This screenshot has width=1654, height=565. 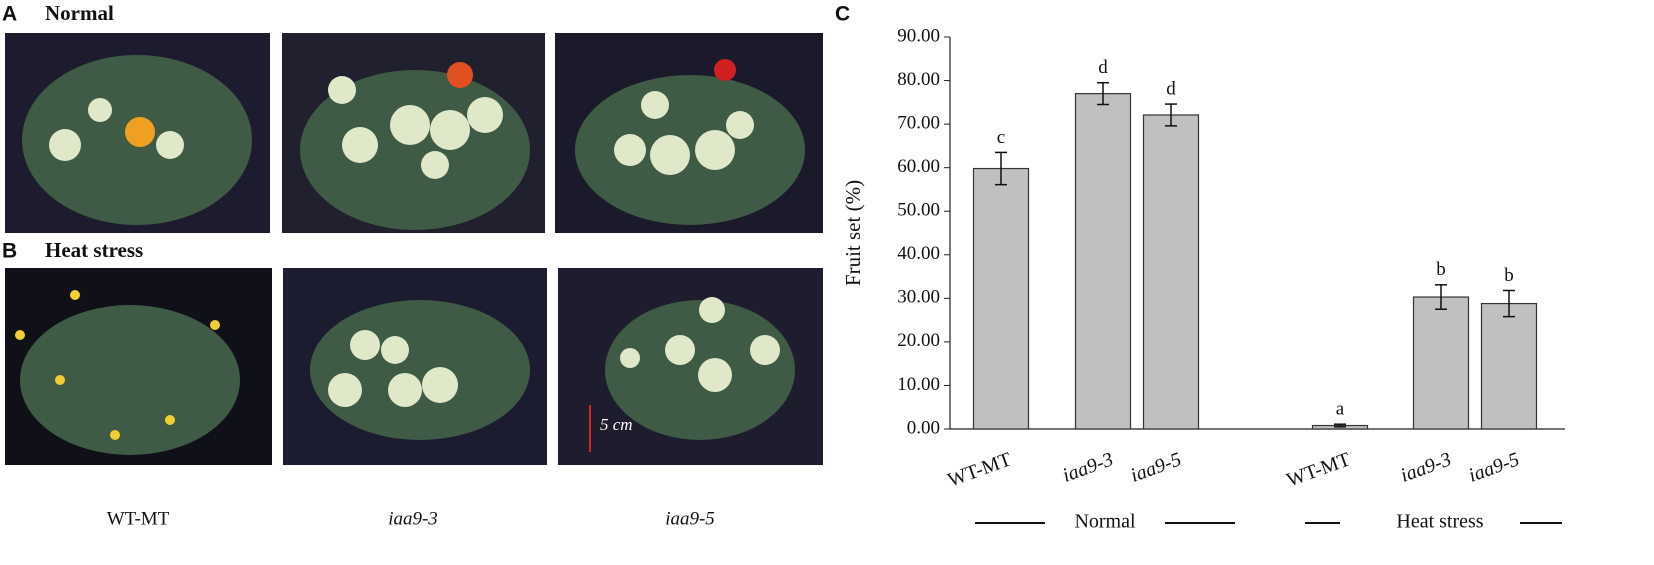 What do you see at coordinates (616, 424) in the screenshot?
I see `scale-label: 5 cm` at bounding box center [616, 424].